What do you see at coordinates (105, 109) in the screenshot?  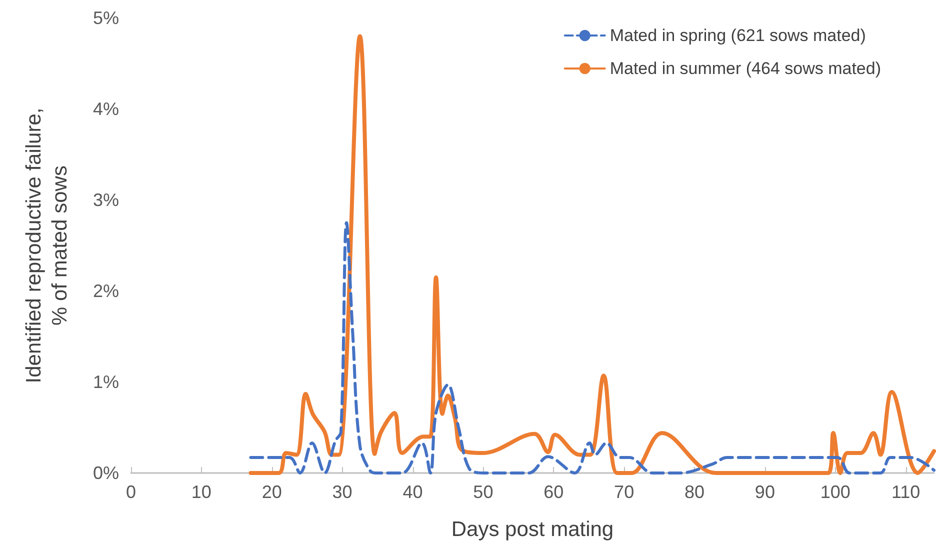 I see `y-tick-label: 4%` at bounding box center [105, 109].